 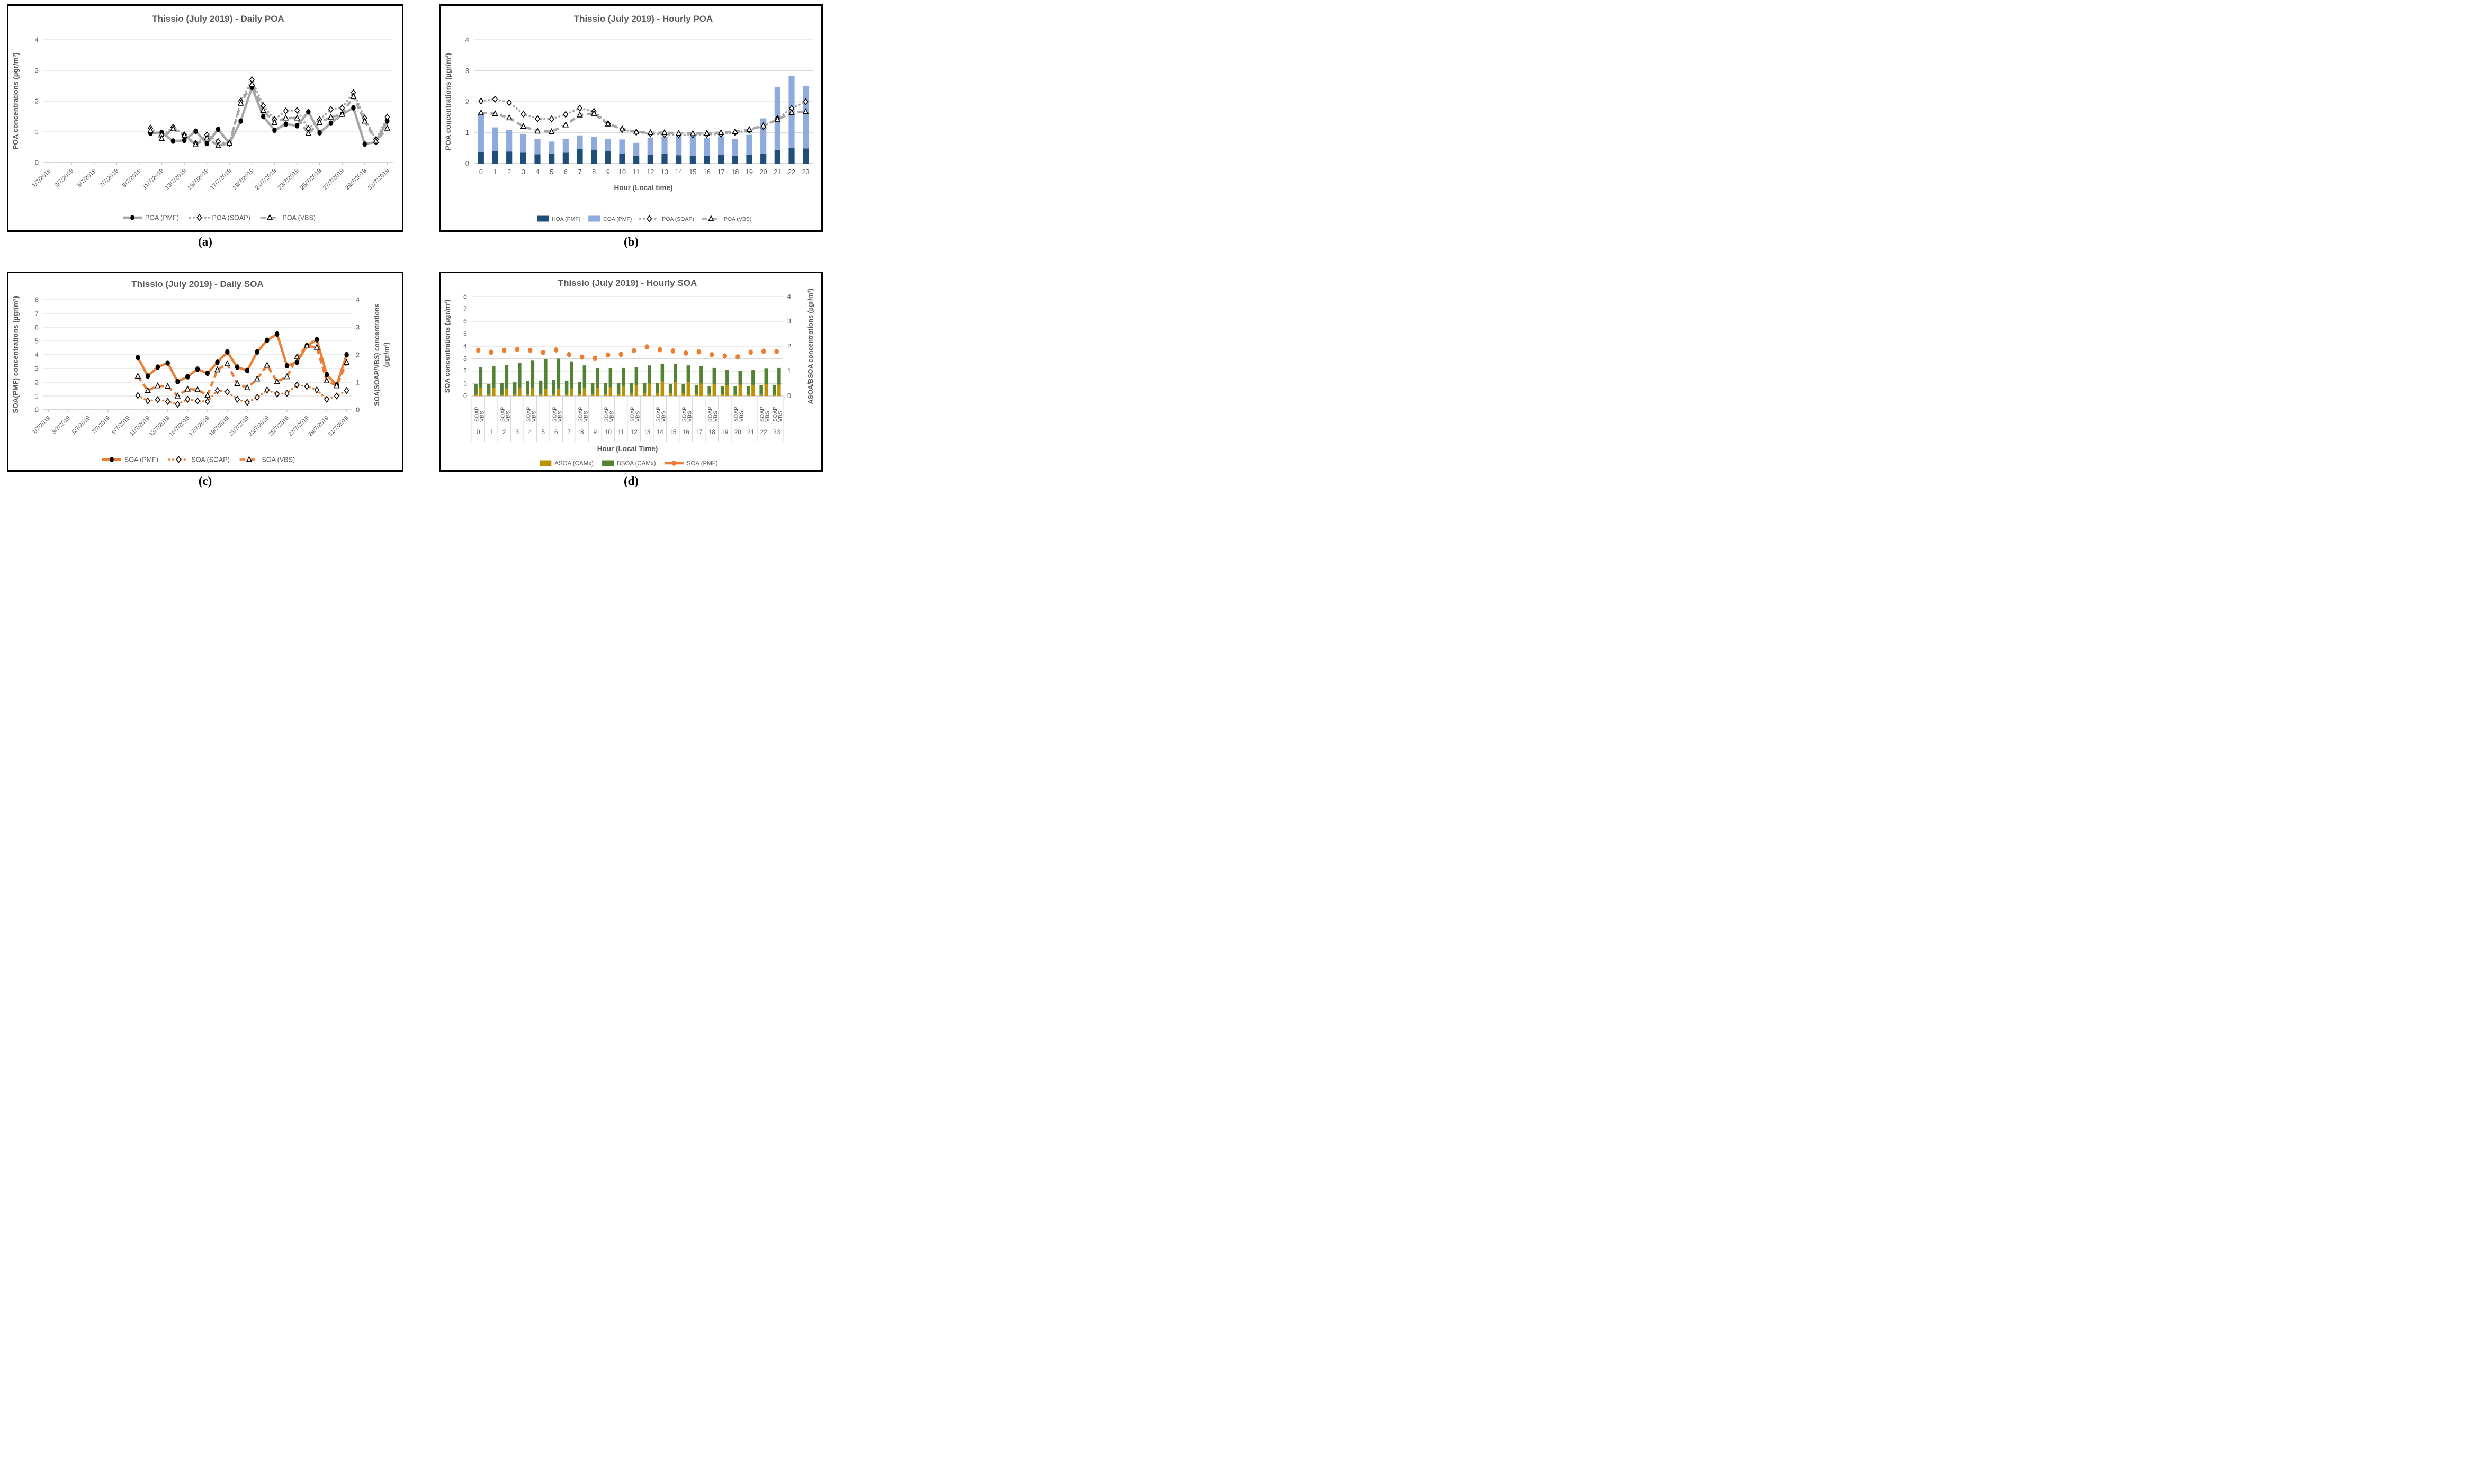 I want to click on svg-text: 22, so click(x=764, y=432).